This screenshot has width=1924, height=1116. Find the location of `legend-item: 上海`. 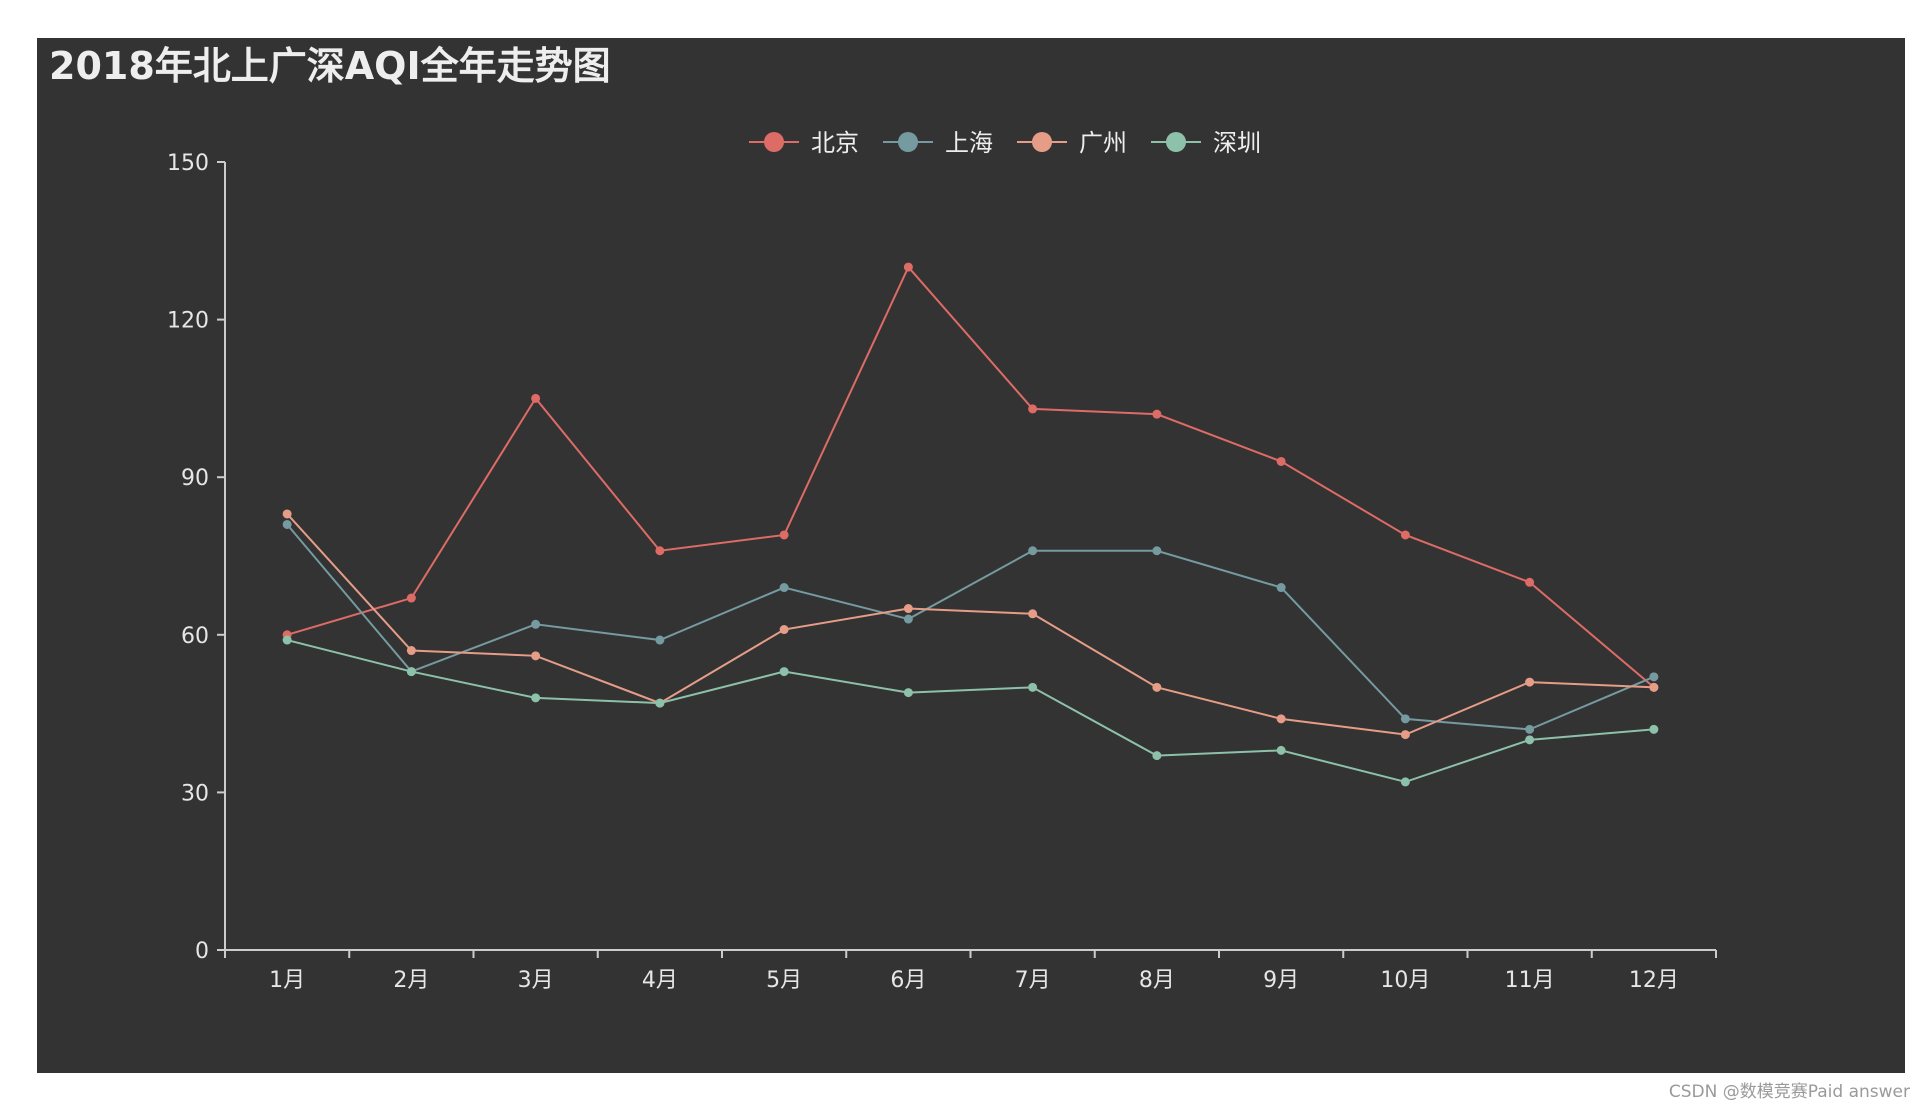

legend-item: 上海 is located at coordinates (938, 143).